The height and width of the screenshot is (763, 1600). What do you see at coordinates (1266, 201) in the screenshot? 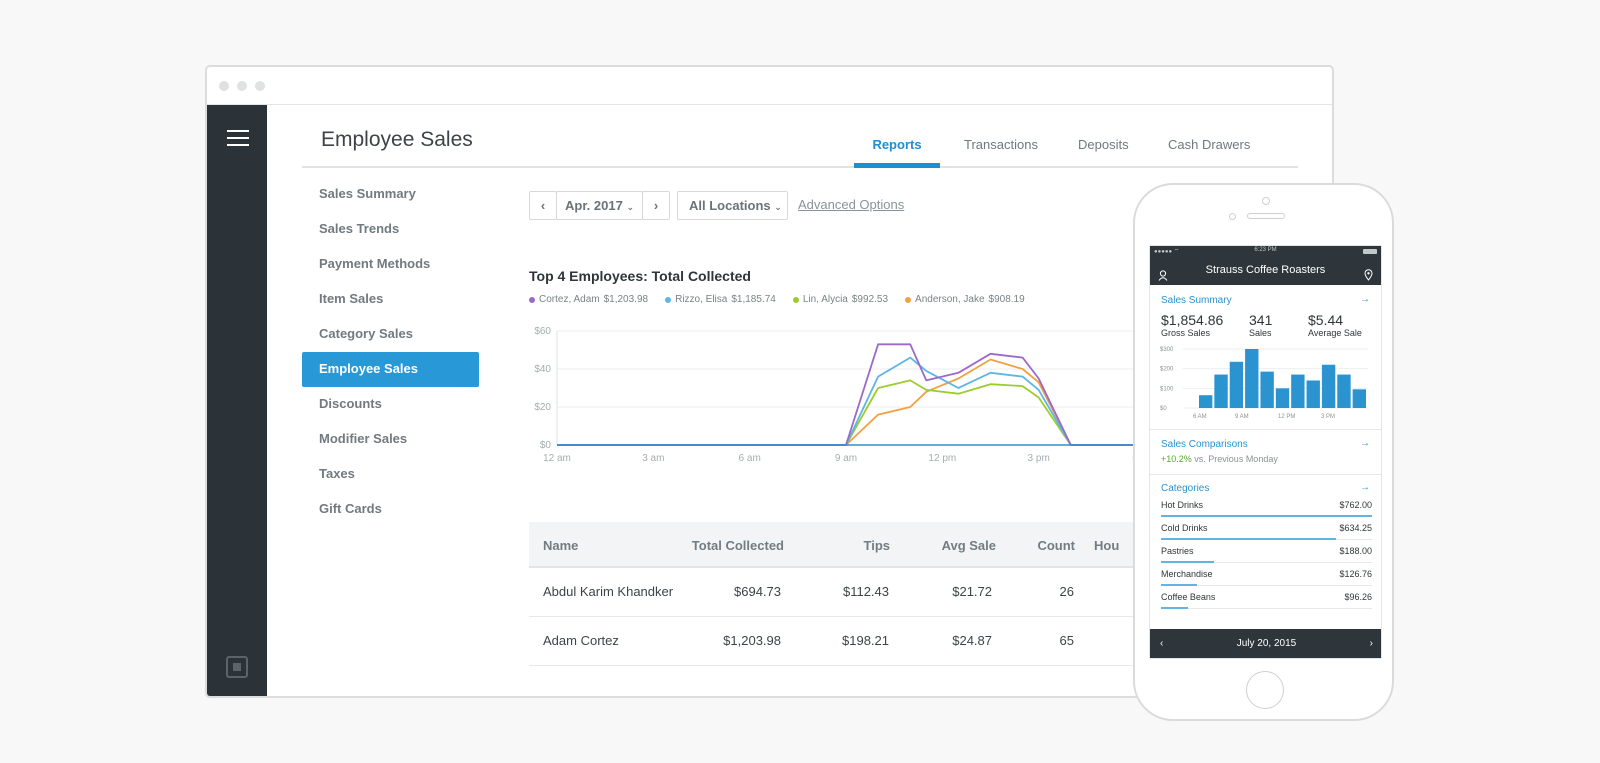
I see `phone-camera` at bounding box center [1266, 201].